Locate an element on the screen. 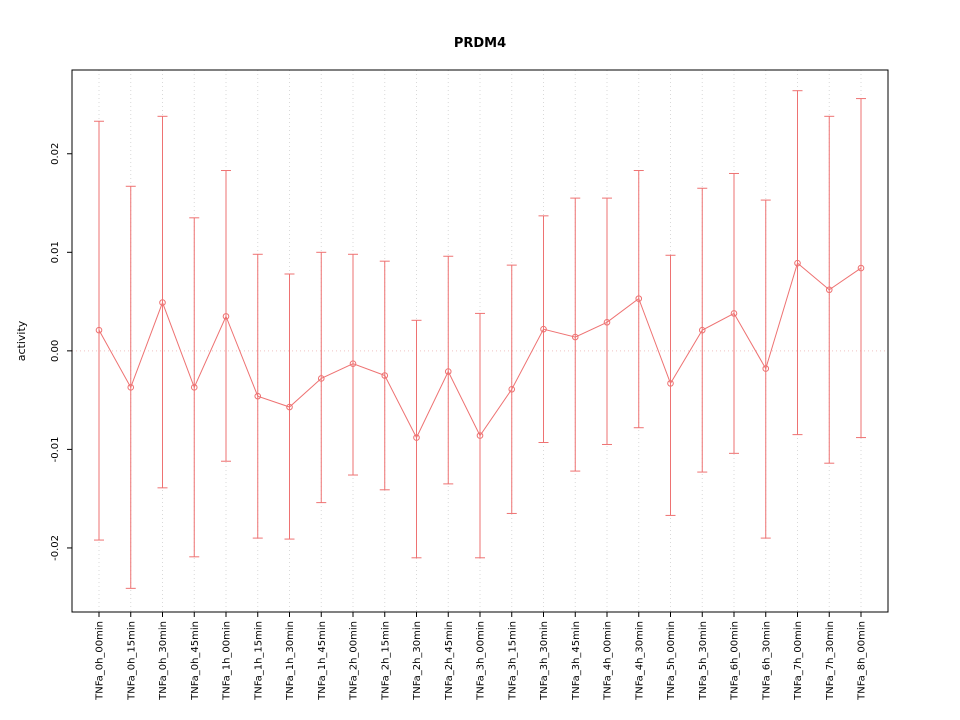 The height and width of the screenshot is (720, 960). x-tick-label: TNFa_8h_00min is located at coordinates (862, 661).